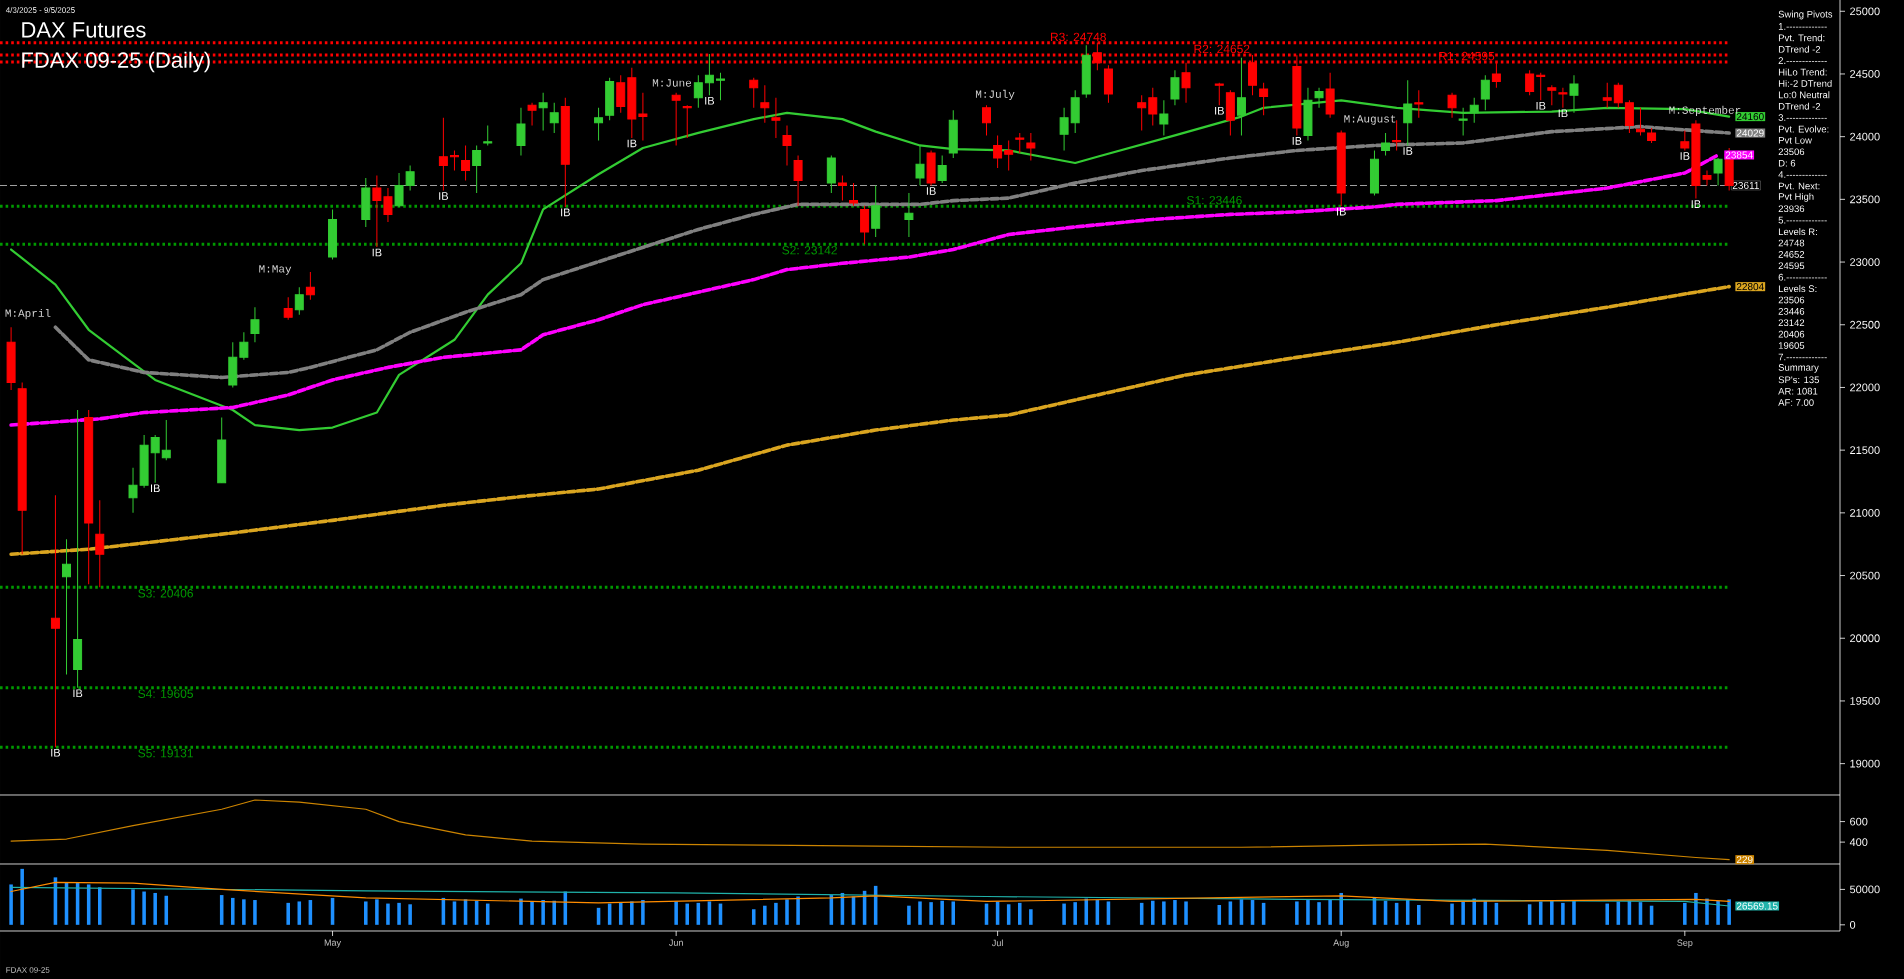  Describe the element at coordinates (1214, 200) in the screenshot. I see `ref-line-label: S1: 23446` at that location.